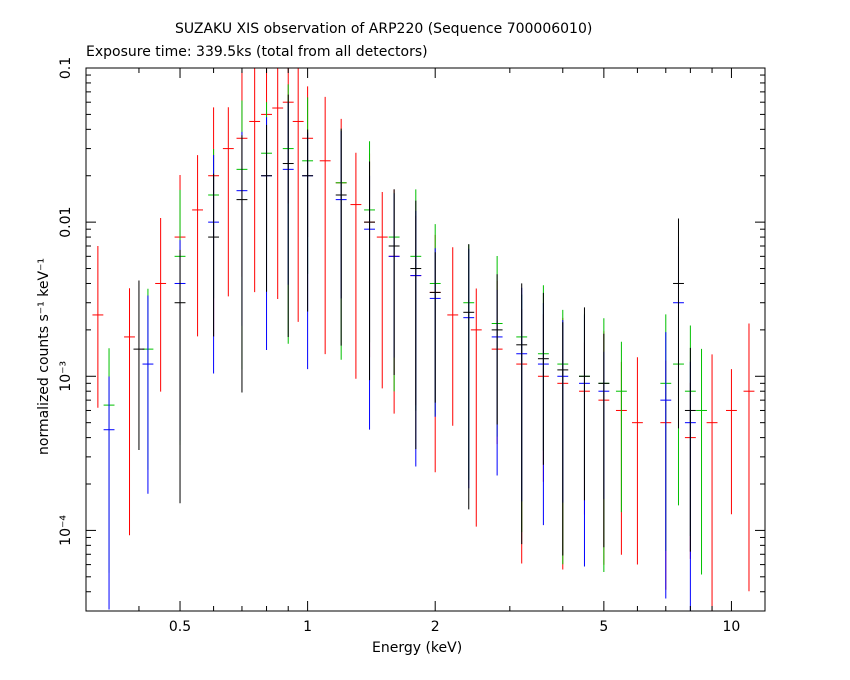 This screenshot has width=850, height=680. I want to click on y-axis-label: normalized counts s⁻¹ keV⁻¹, so click(44, 356).